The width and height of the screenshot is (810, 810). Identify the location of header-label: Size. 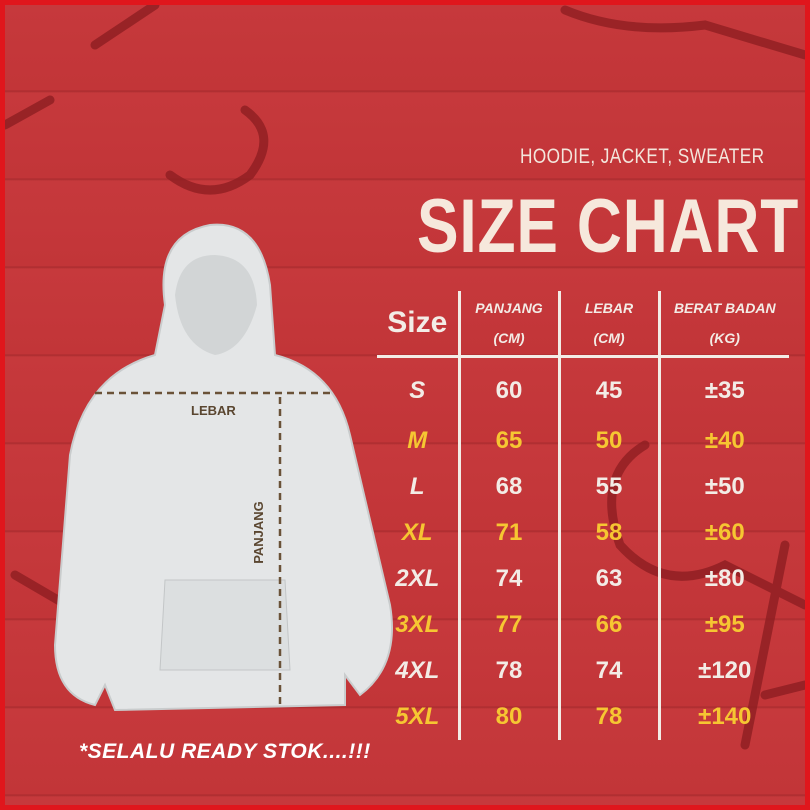
(417, 322).